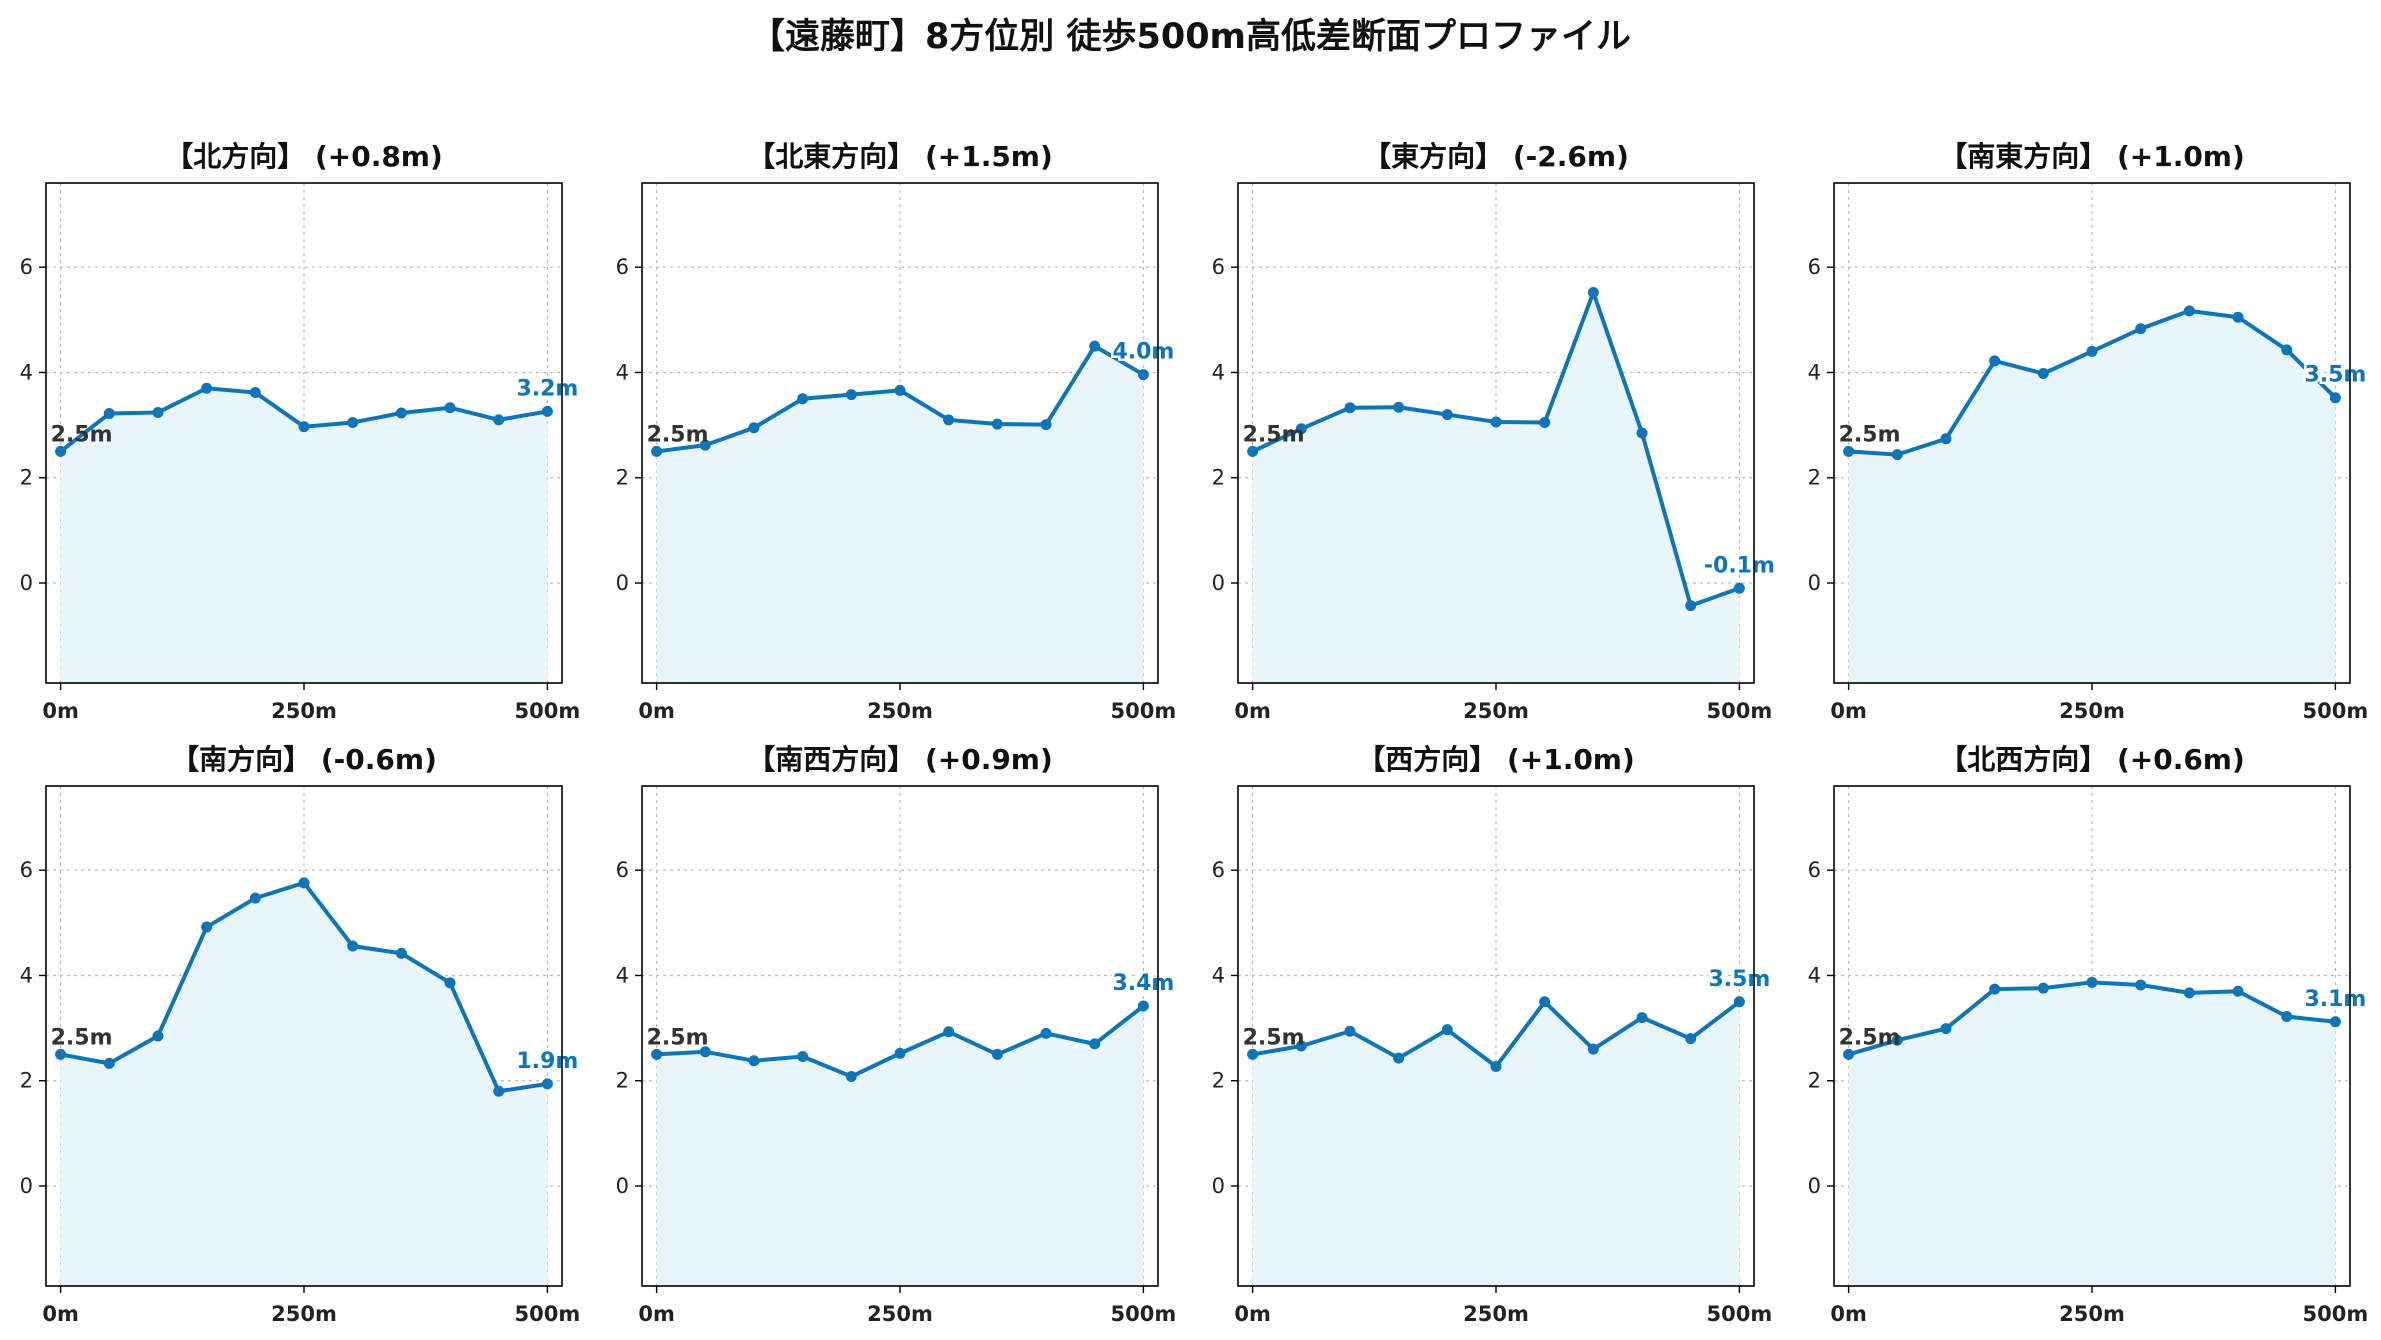 This screenshot has height=1340, width=2381. Describe the element at coordinates (300, 1034) in the screenshot. I see `profile-panel-4: 2.5m 1.9m 0 2 4 6 0m 250m 500m 【南方向】 (-0.6m)` at that location.